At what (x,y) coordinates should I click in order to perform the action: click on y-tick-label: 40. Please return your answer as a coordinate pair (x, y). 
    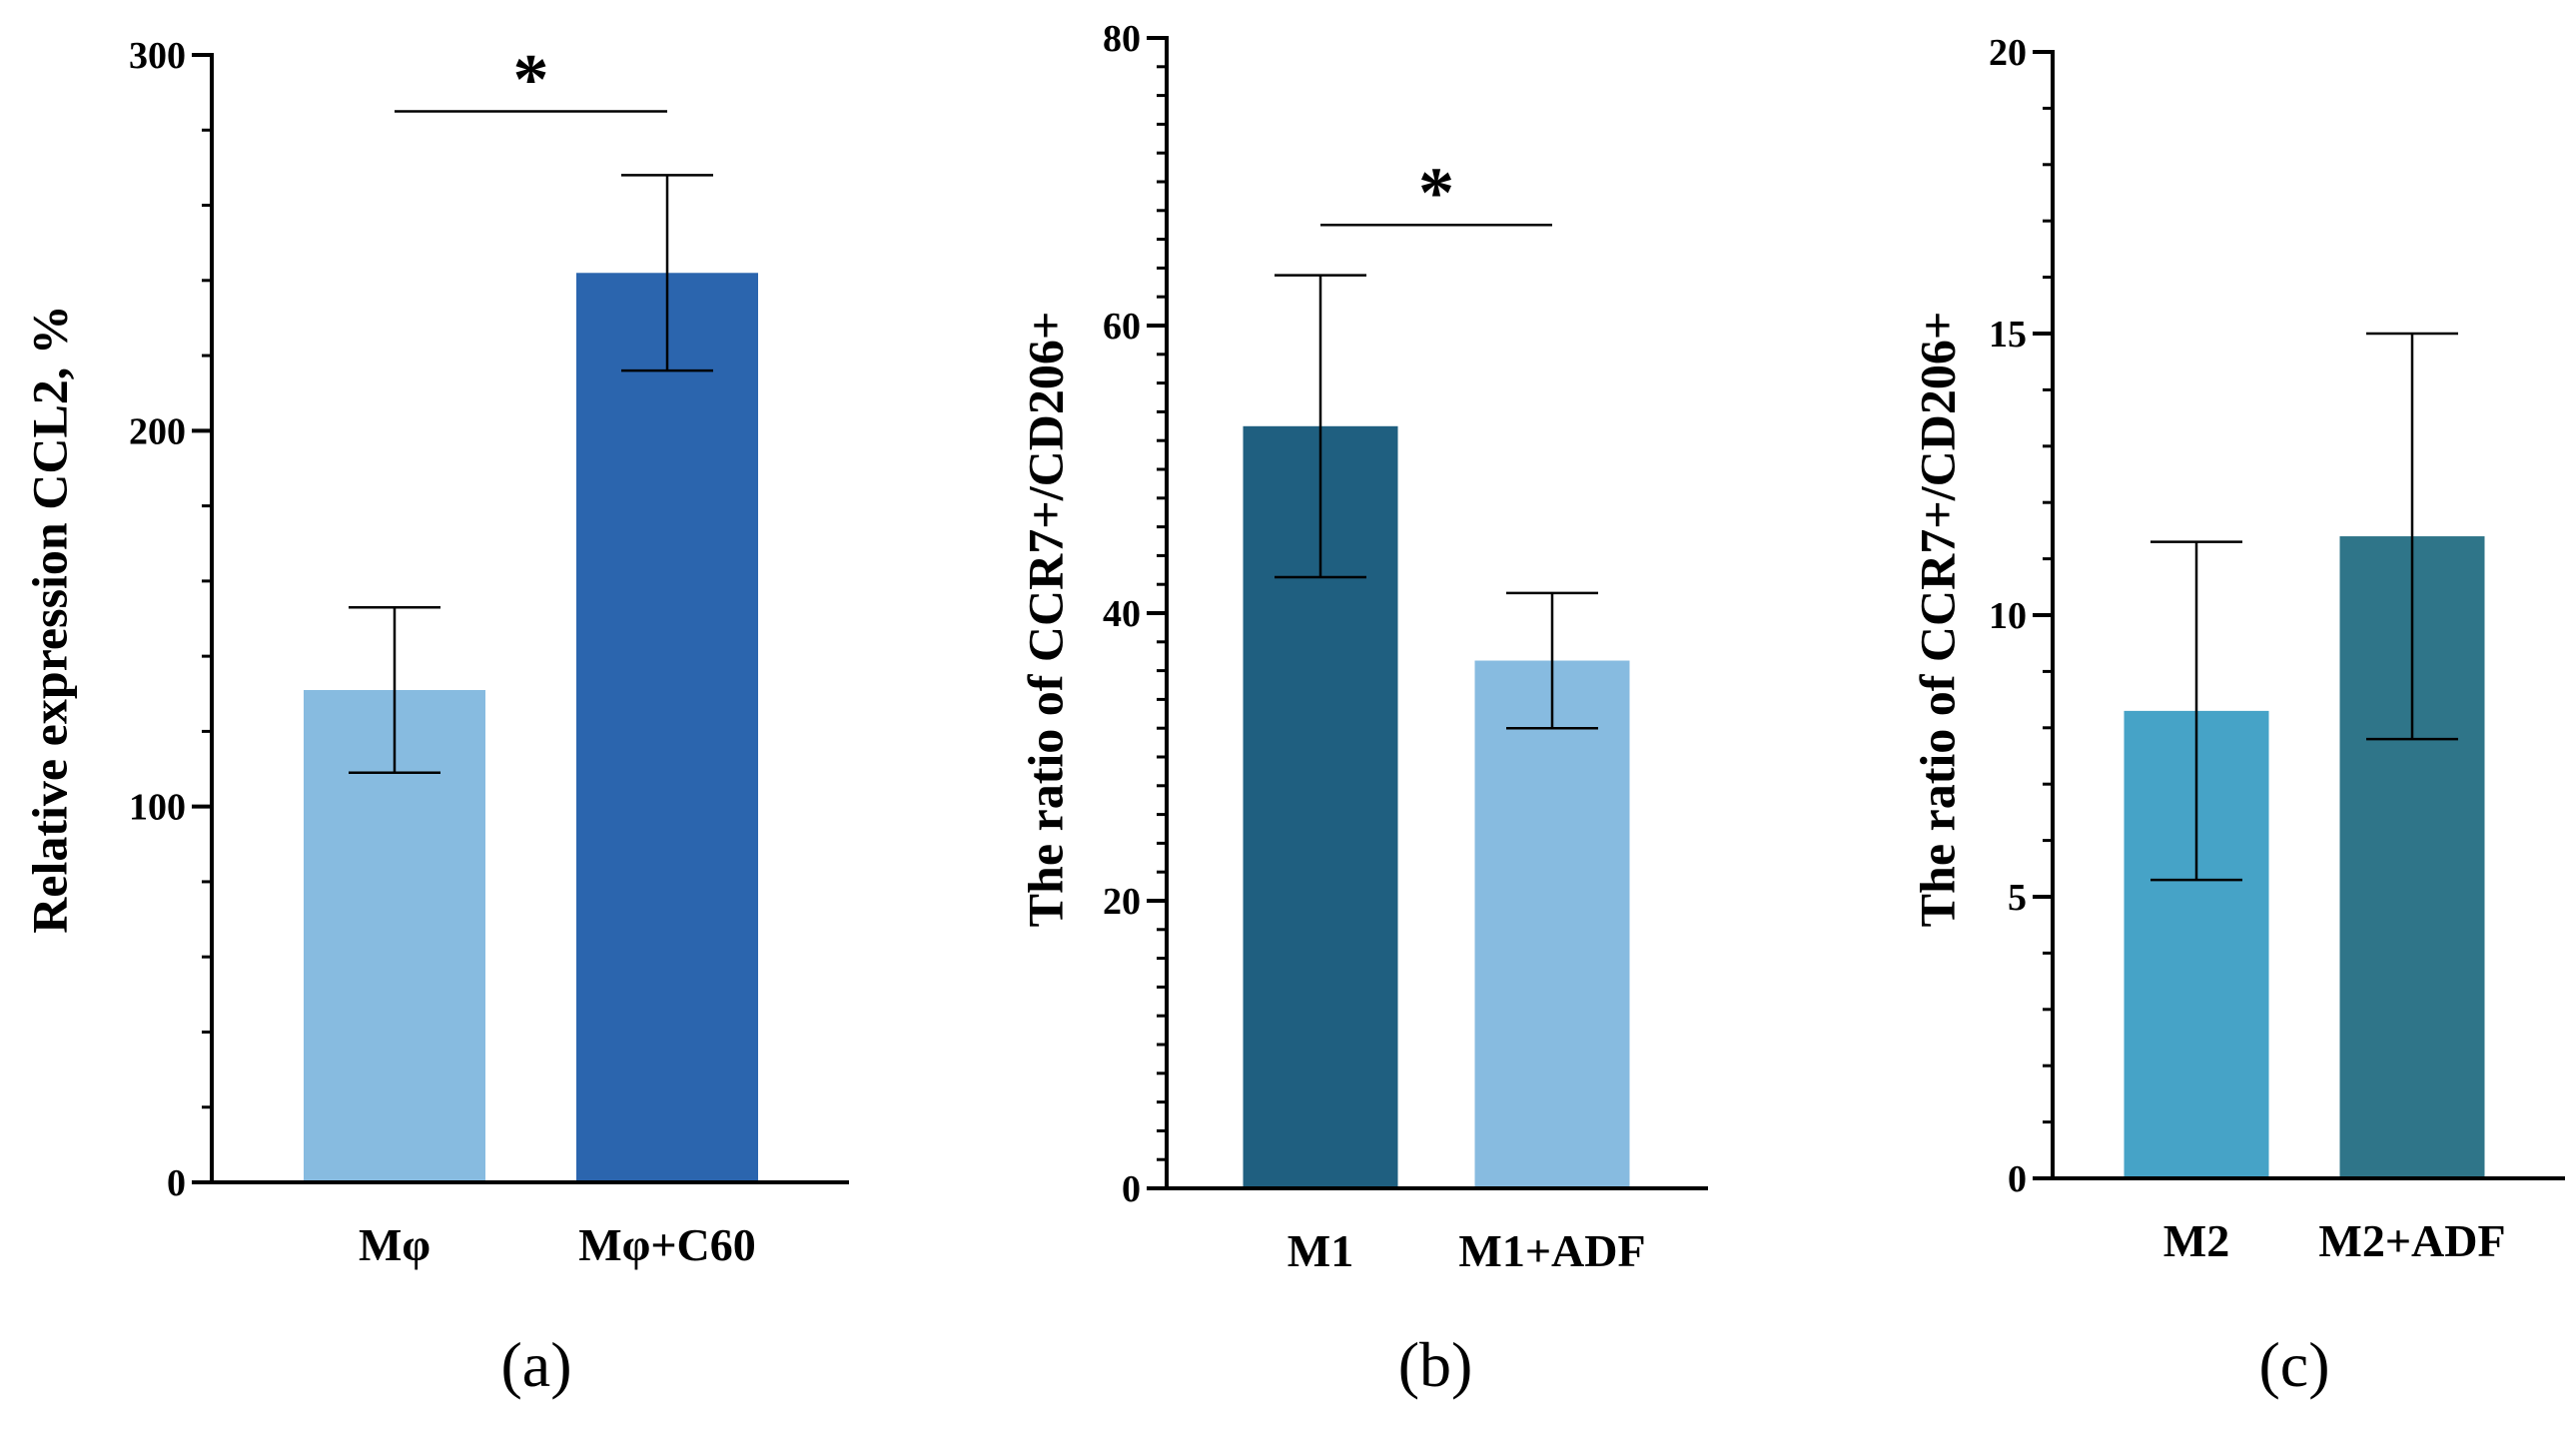
    Looking at the image, I should click on (1122, 614).